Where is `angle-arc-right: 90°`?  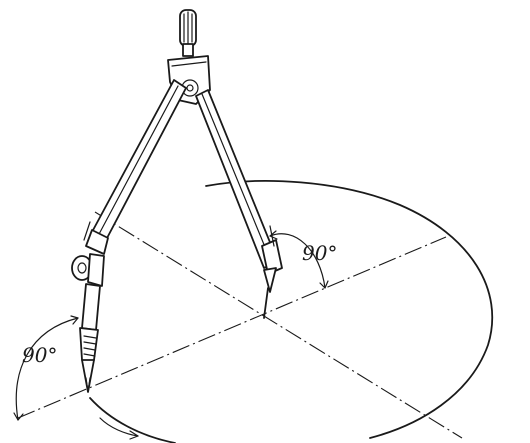 angle-arc-right: 90° is located at coordinates (303, 259).